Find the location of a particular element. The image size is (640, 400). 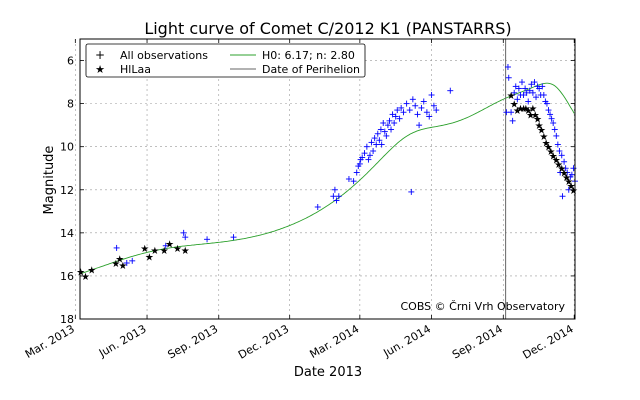

y-tick-label: 18 is located at coordinates (67, 319).